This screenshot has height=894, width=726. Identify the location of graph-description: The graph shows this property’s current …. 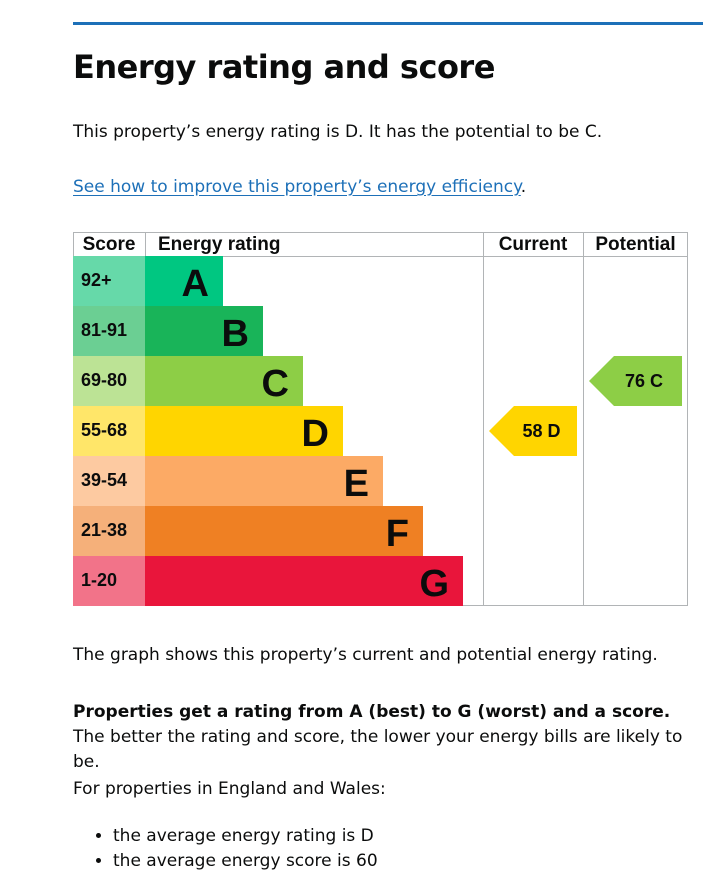
(365, 655).